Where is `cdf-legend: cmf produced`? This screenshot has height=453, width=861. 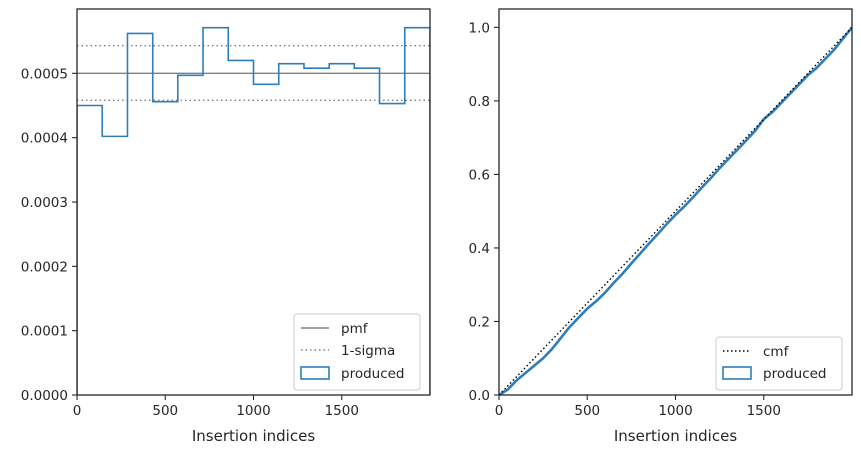 cdf-legend: cmf produced is located at coordinates (779, 363).